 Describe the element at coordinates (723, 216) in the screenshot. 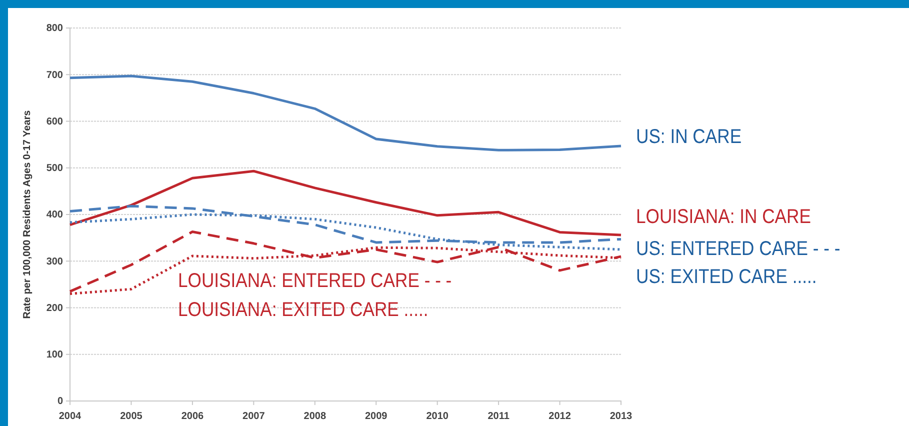

I see `series-label: LOUISIANA: IN CARE` at that location.